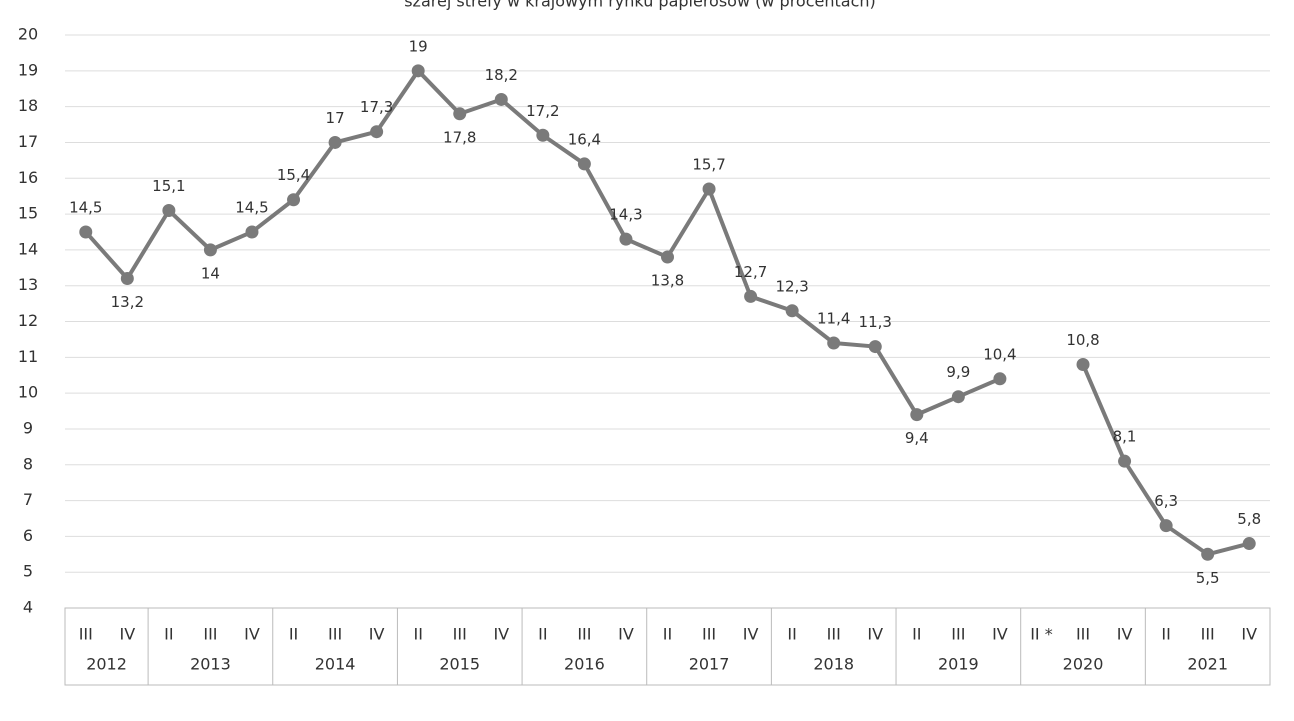  I want to click on category-frame, so click(667, 646).